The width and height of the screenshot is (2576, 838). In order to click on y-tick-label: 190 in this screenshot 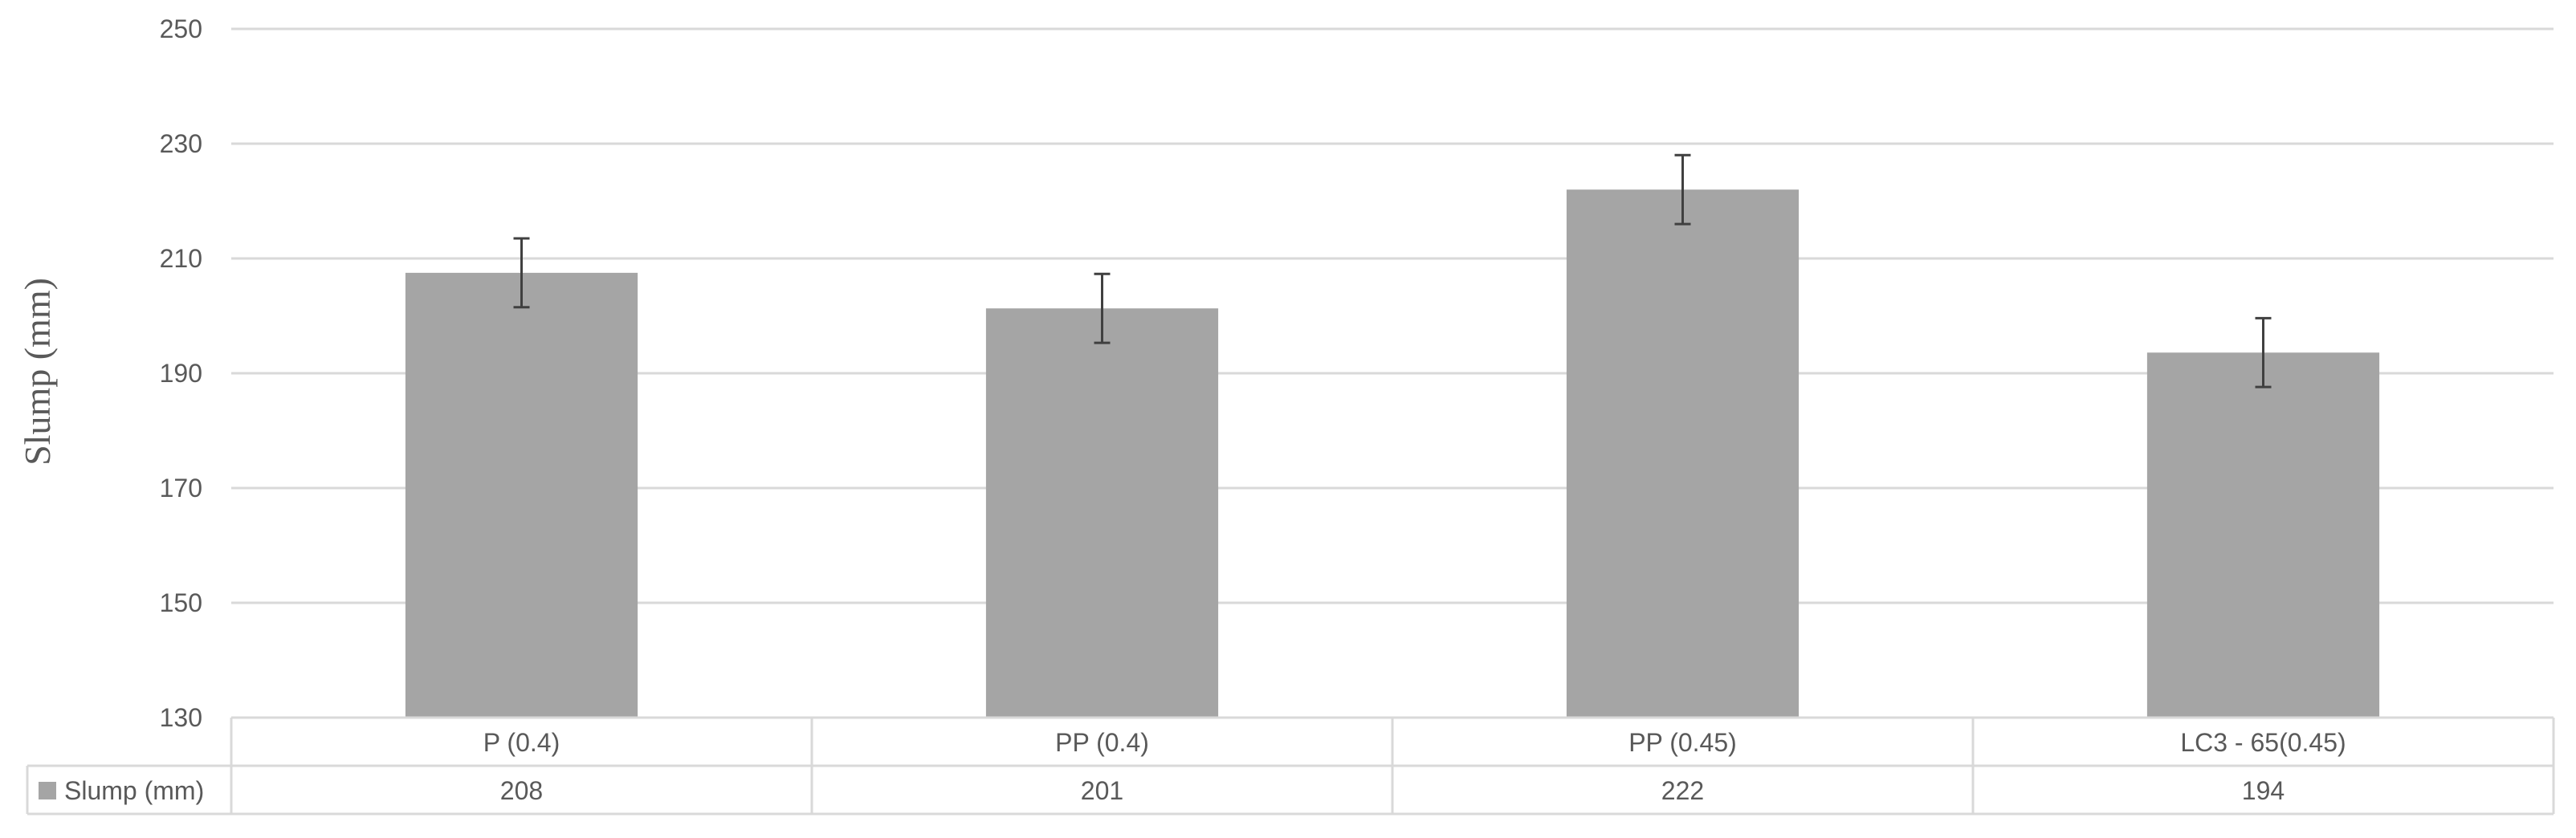, I will do `click(181, 374)`.